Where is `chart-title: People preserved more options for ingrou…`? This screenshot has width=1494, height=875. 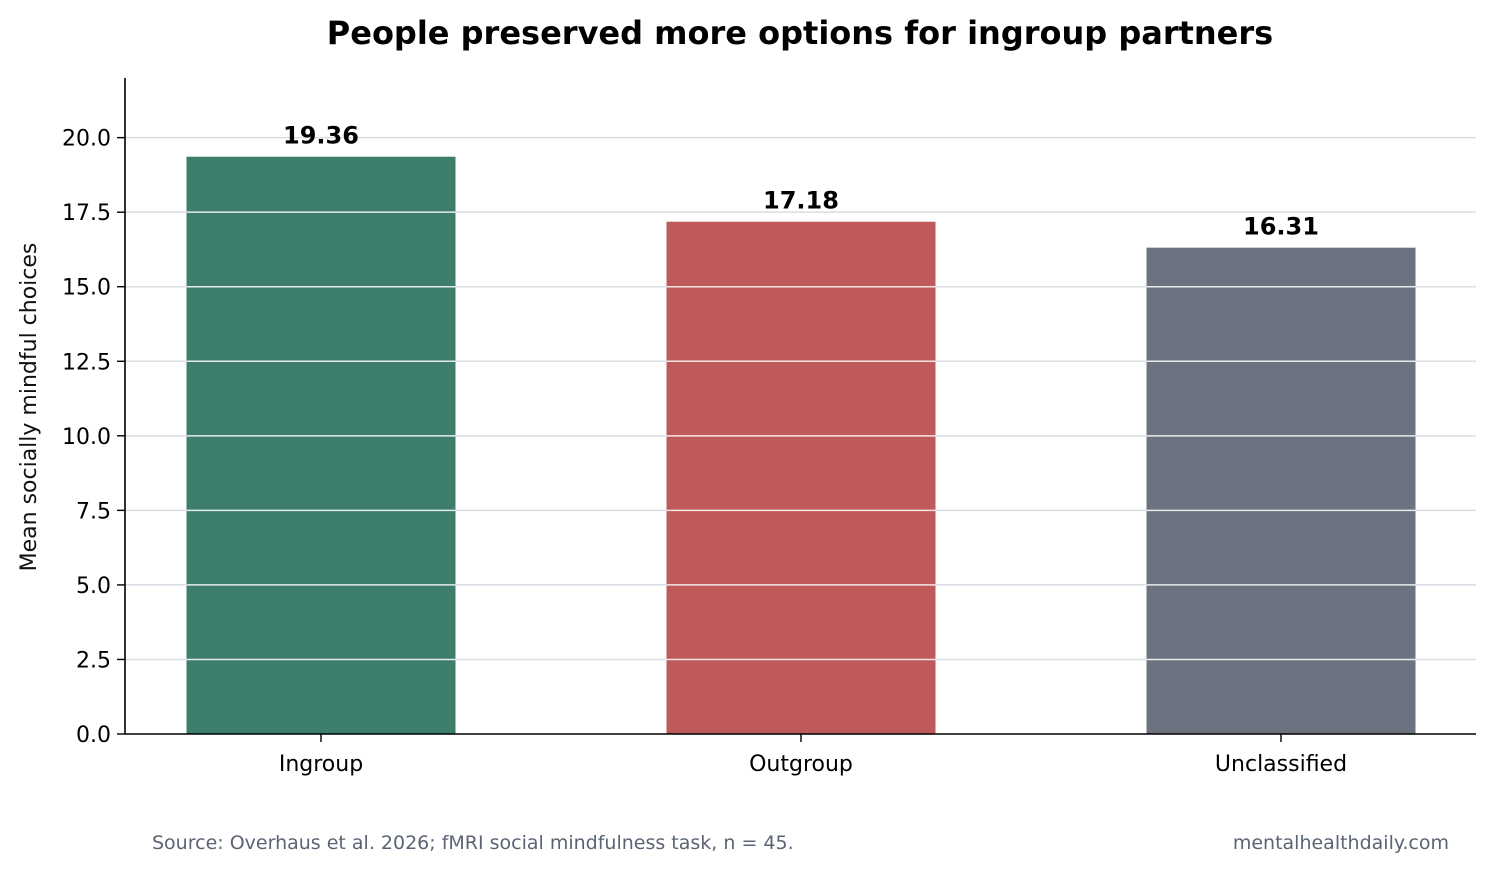 chart-title: People preserved more options for ingrou… is located at coordinates (800, 33).